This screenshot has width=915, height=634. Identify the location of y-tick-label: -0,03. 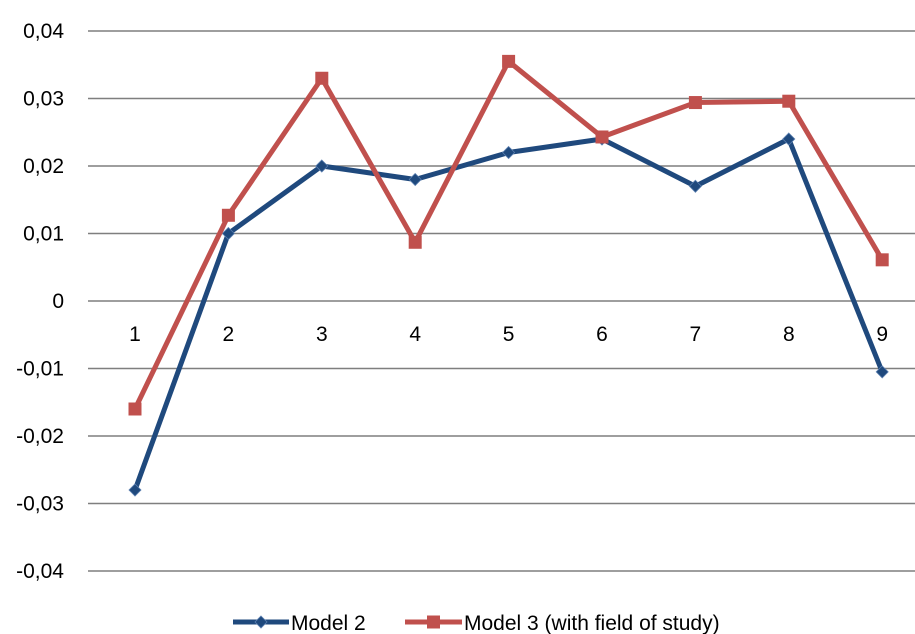
(40, 504).